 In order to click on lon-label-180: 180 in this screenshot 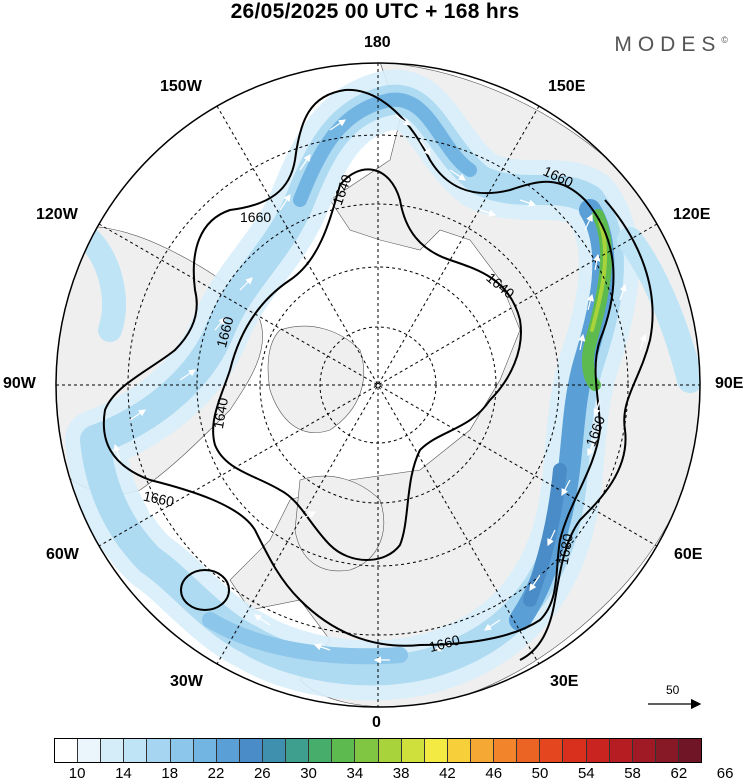, I will do `click(377, 42)`.